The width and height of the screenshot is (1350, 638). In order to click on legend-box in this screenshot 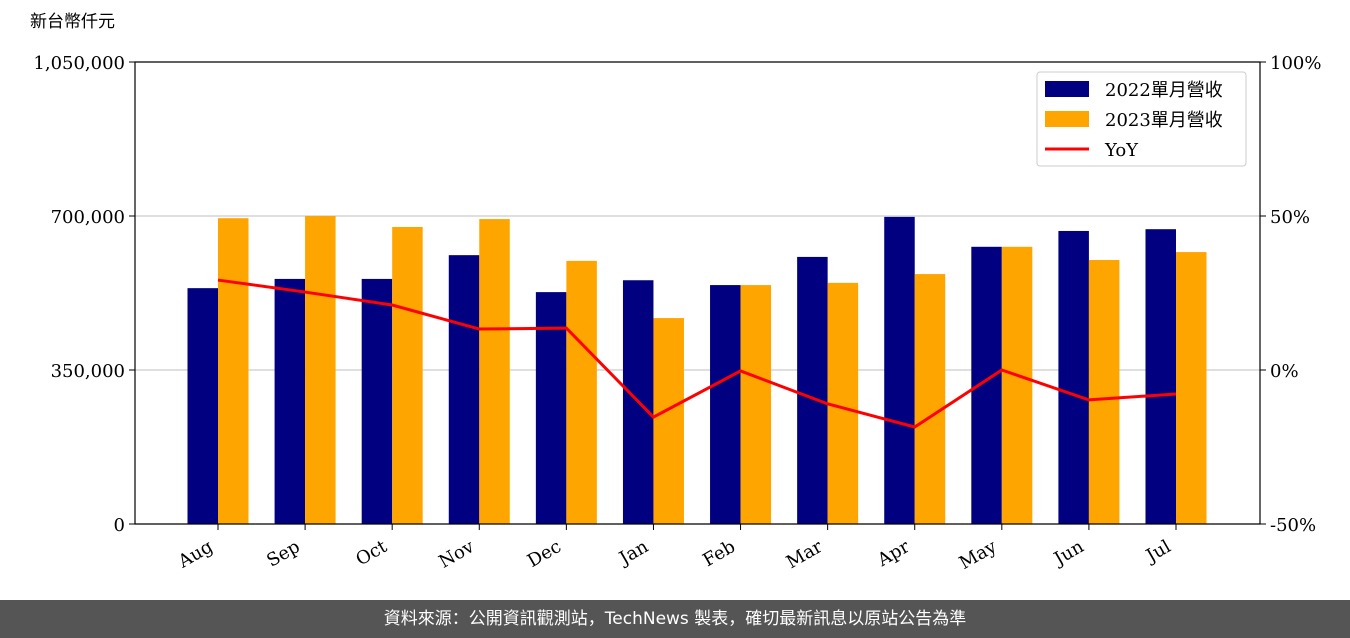, I will do `click(1141, 119)`.